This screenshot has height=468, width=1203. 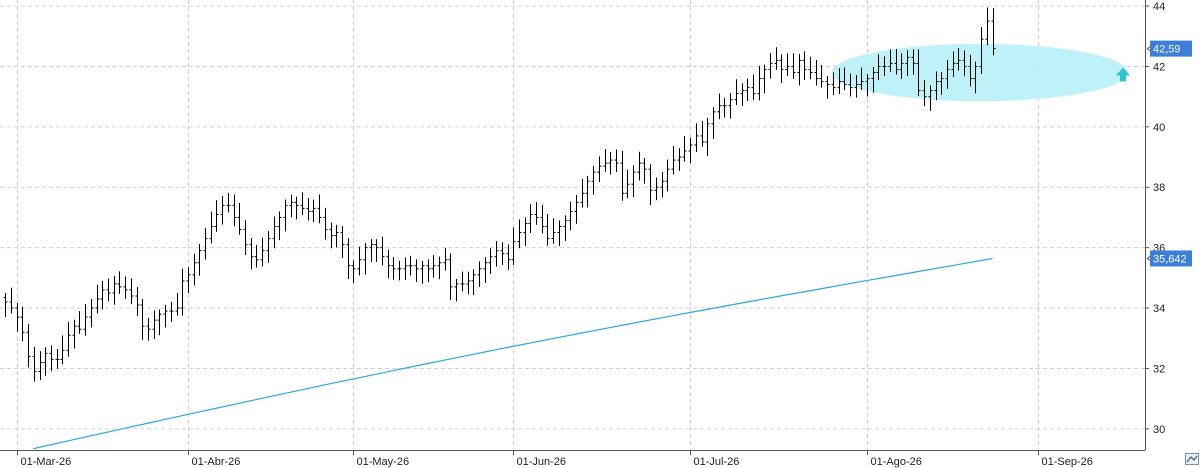 I want to click on price-tags: 42,59 35,642, so click(x=1169, y=153).